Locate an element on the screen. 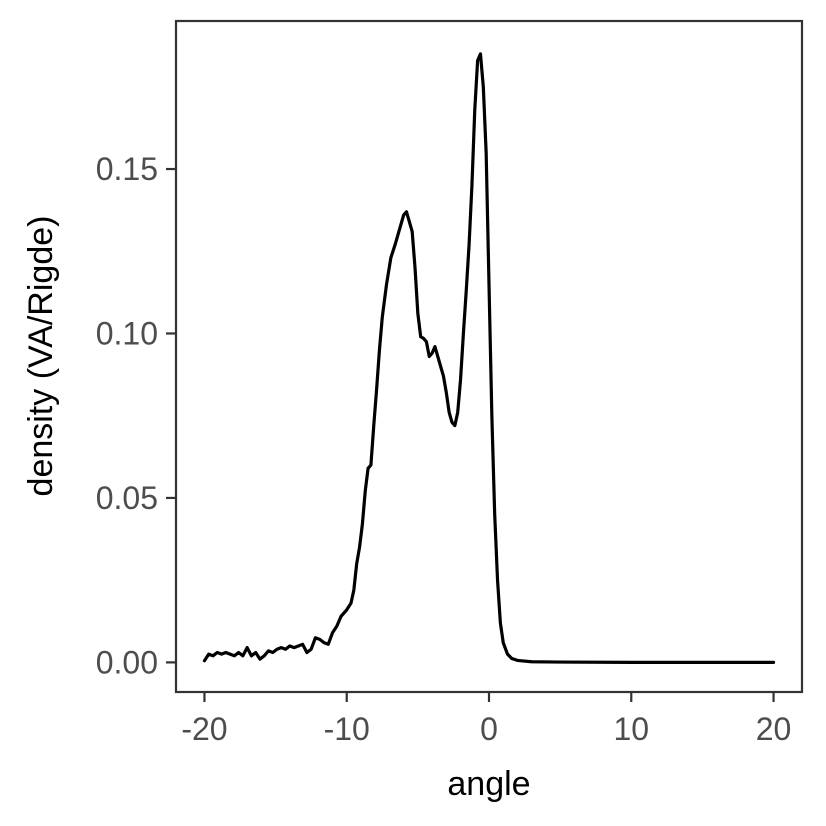  x-tick-label: 20 is located at coordinates (774, 729).